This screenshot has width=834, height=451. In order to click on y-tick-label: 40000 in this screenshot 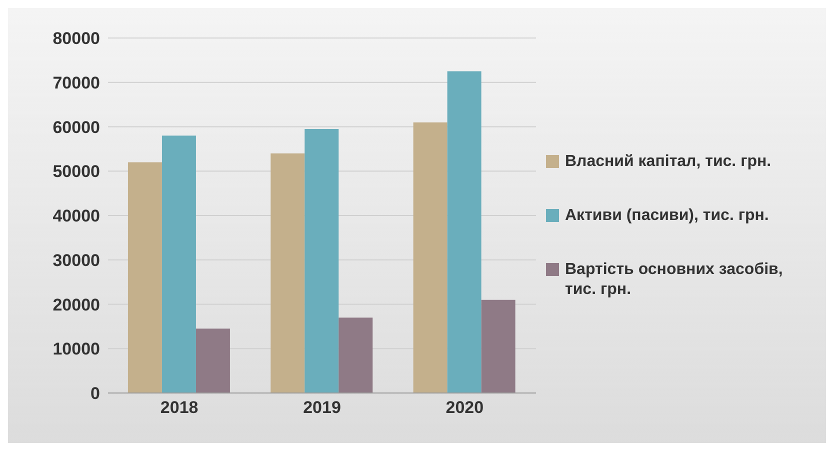, I will do `click(76, 216)`.